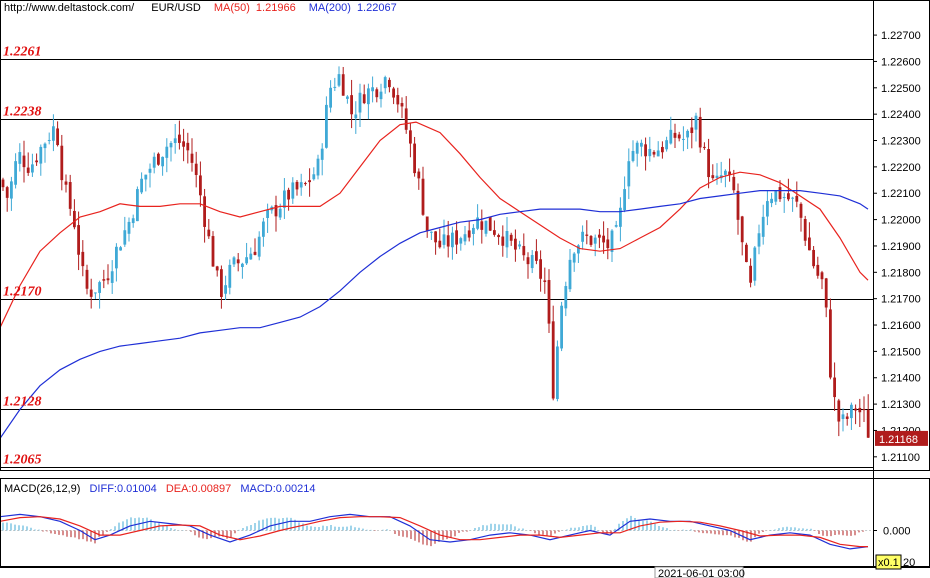  Describe the element at coordinates (901, 115) in the screenshot. I see `y-tick-label: 1.22400` at that location.